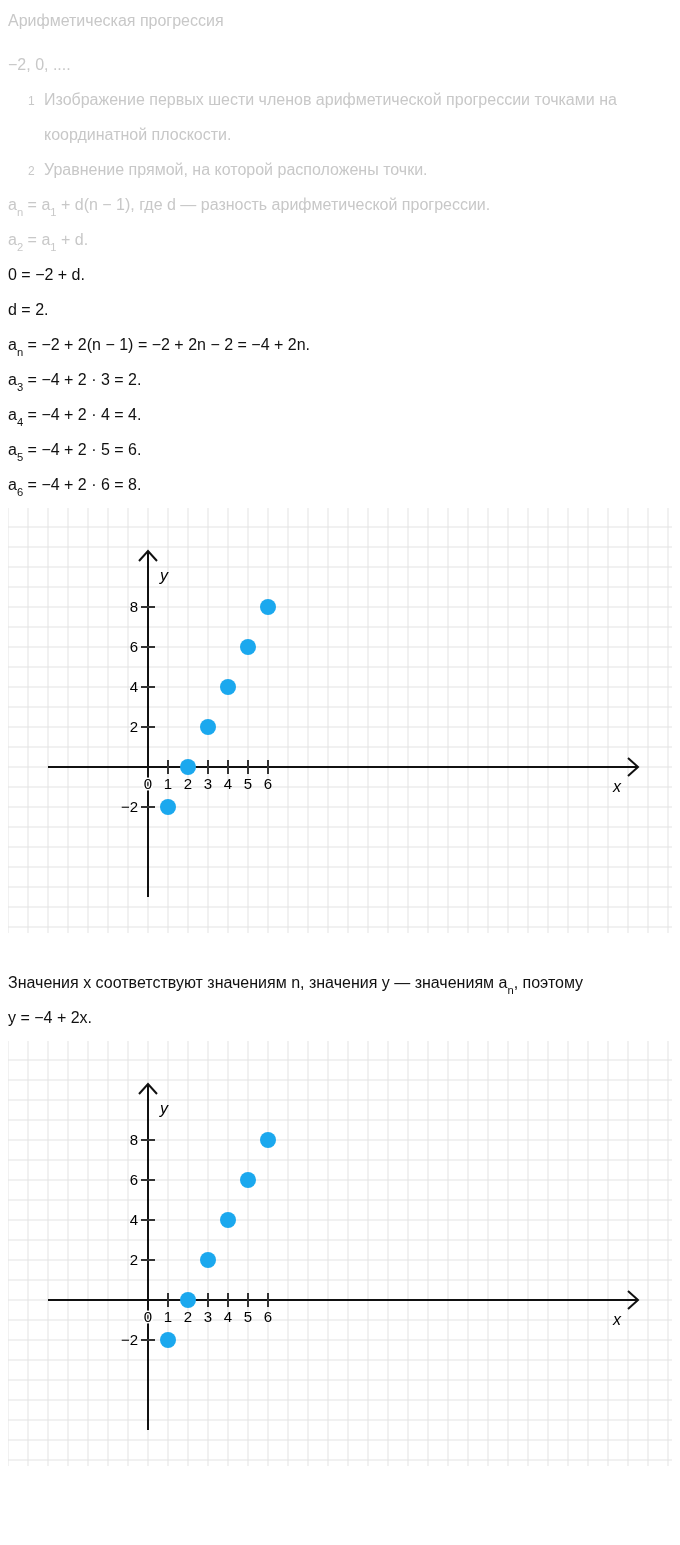  Describe the element at coordinates (50, 1017) in the screenshot. I see `text: y = −4 + 2x.` at that location.